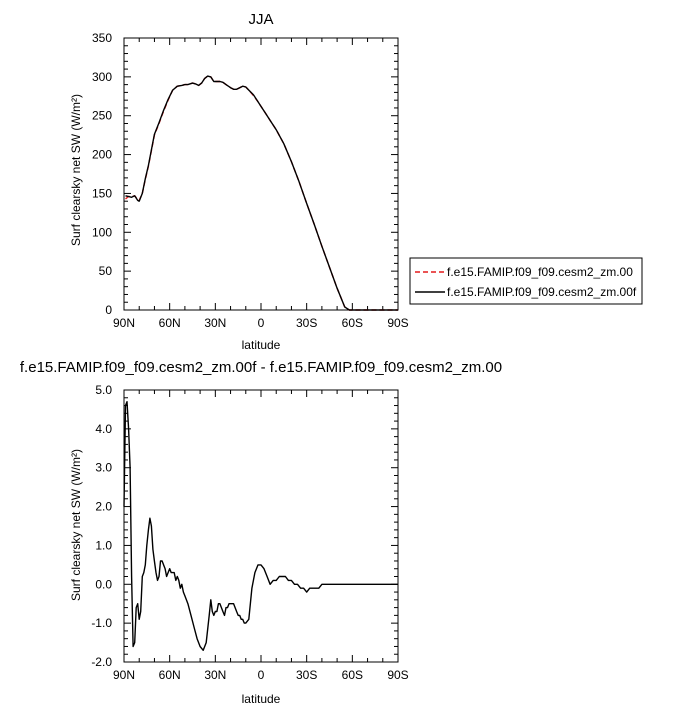 The height and width of the screenshot is (715, 694). I want to click on chart1-ytick-label: 200, so click(102, 155).